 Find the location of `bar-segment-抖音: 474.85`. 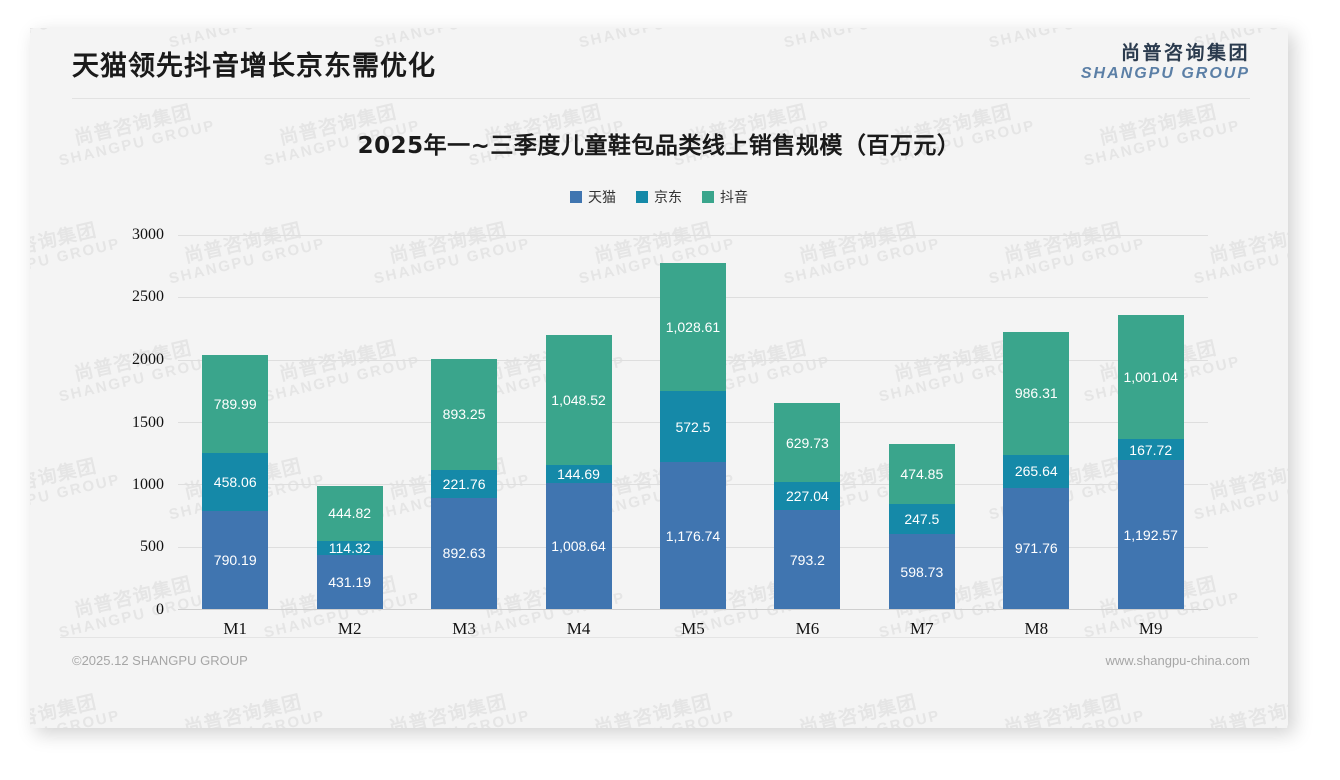

bar-segment-抖音: 474.85 is located at coordinates (921, 474).